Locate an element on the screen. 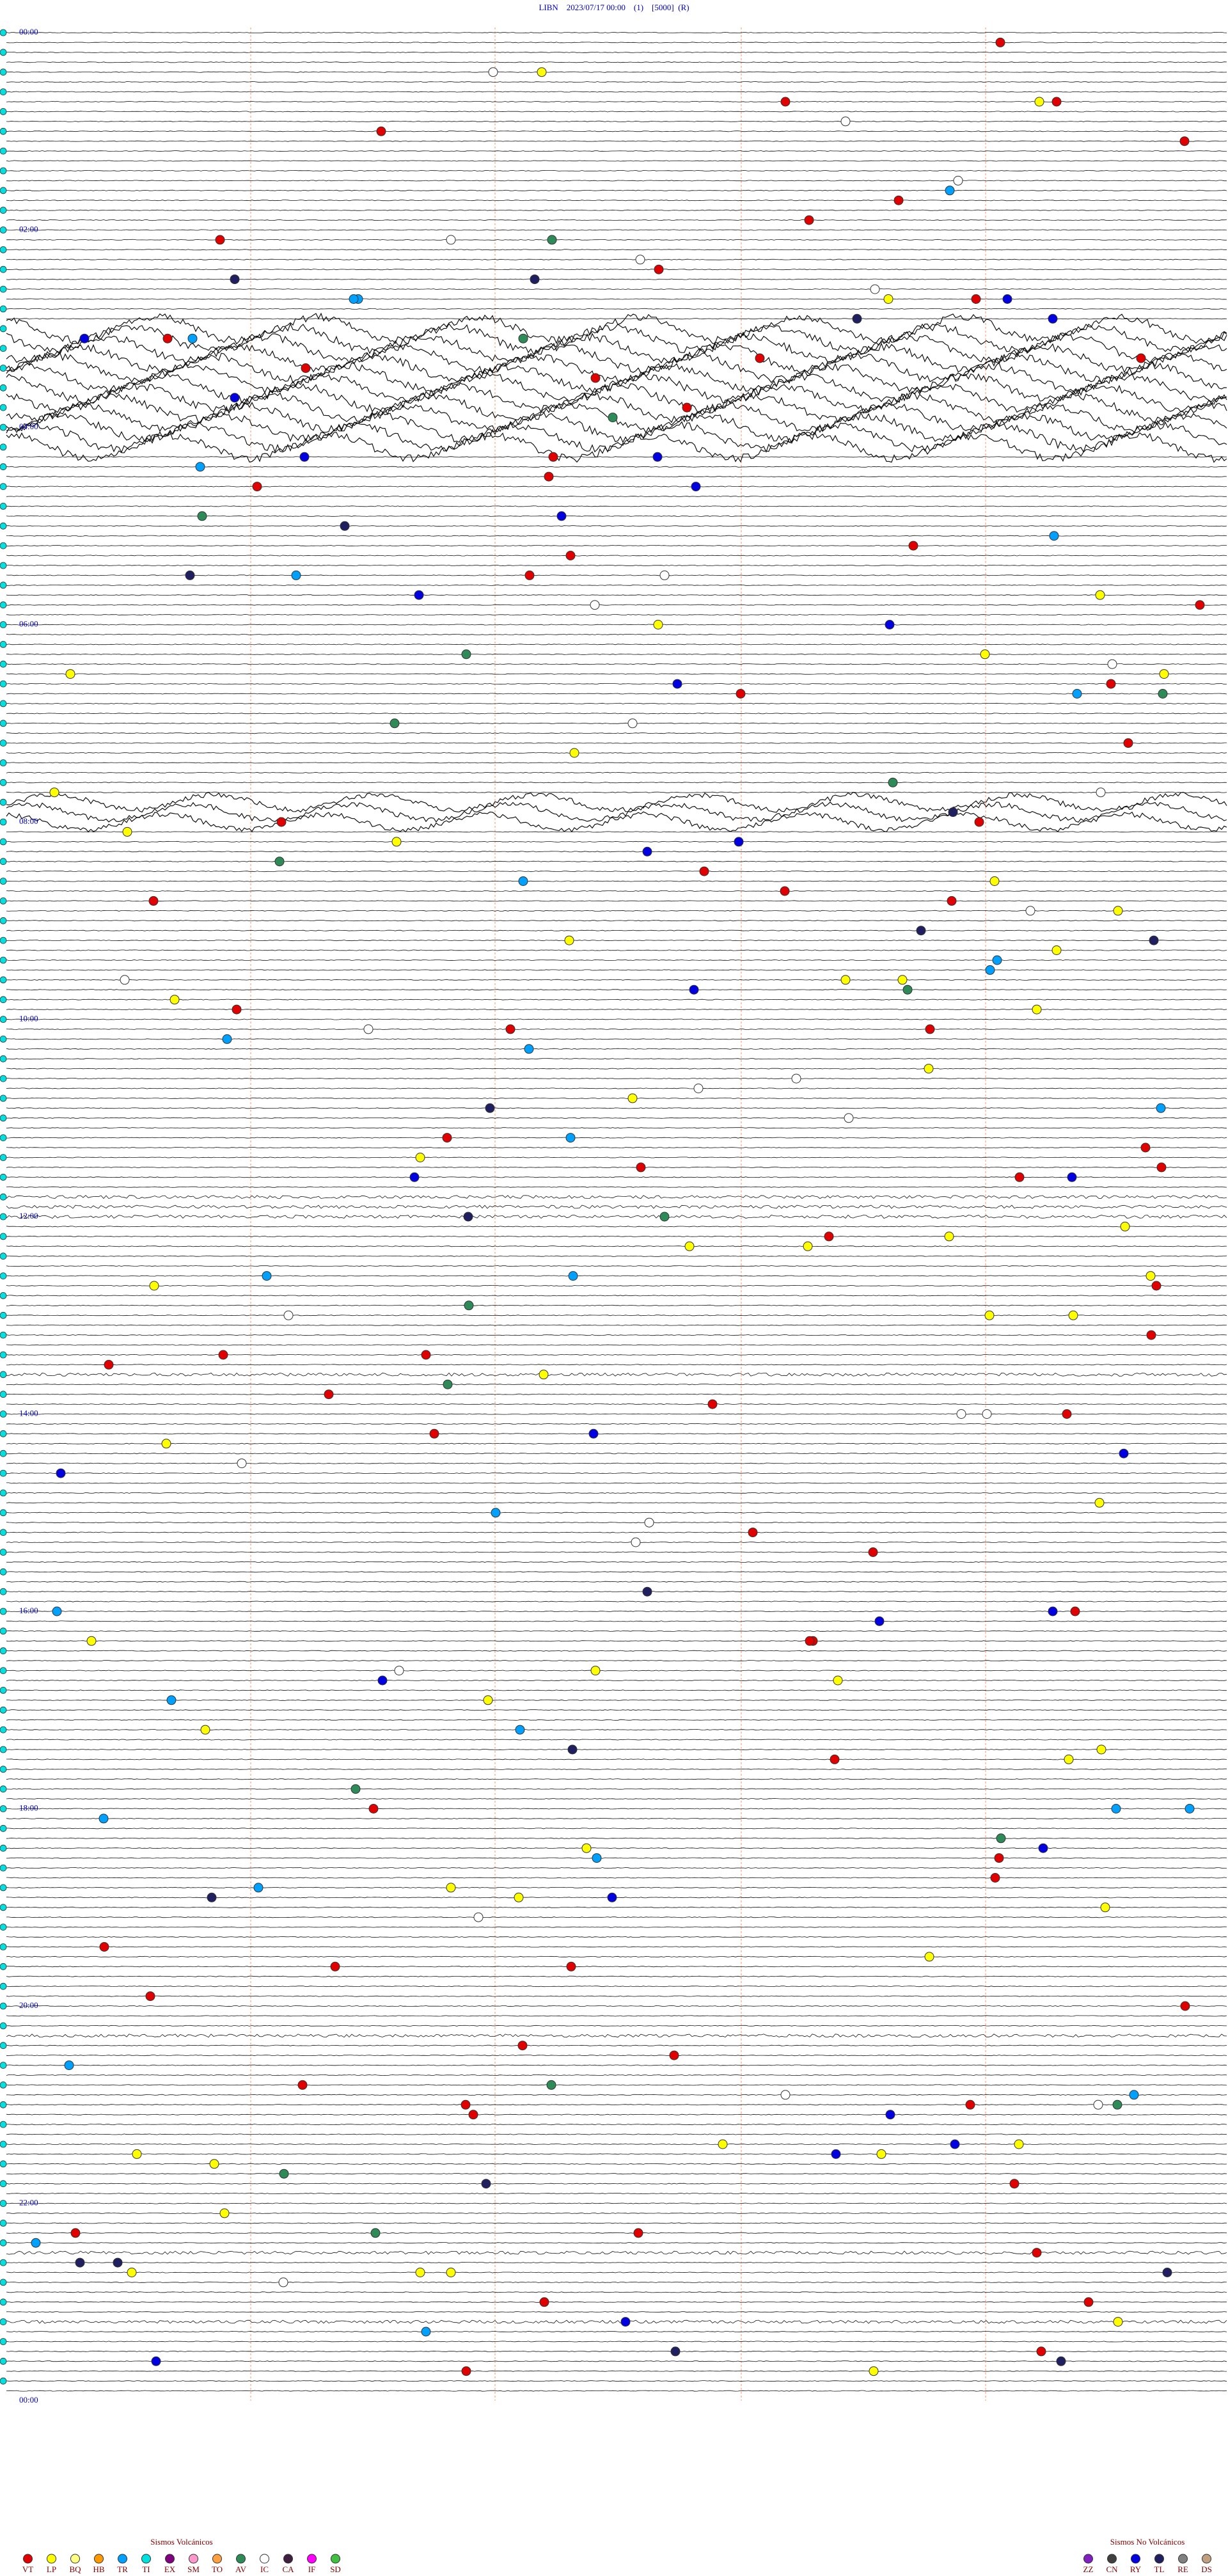  legend-label: TR is located at coordinates (122, 2569).